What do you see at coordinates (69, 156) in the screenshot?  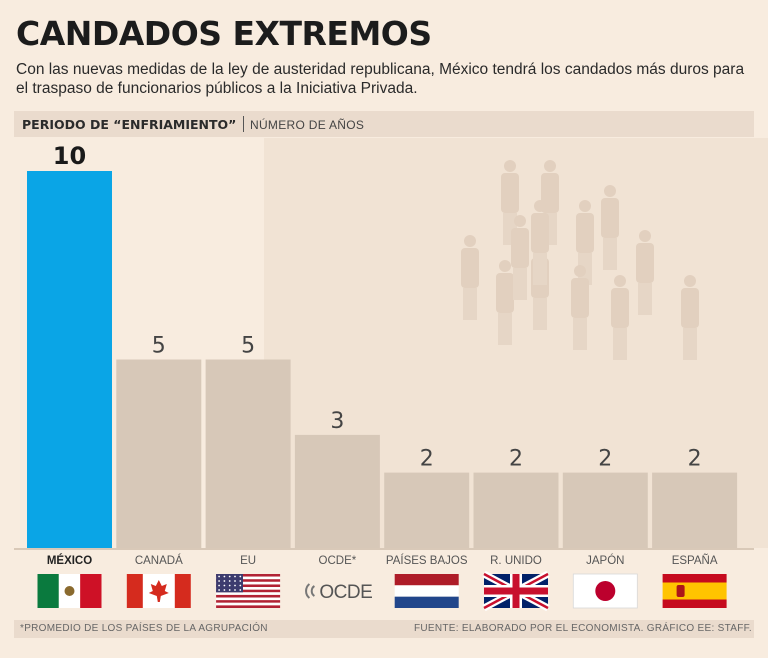 I see `value-label-mexico: 10` at bounding box center [69, 156].